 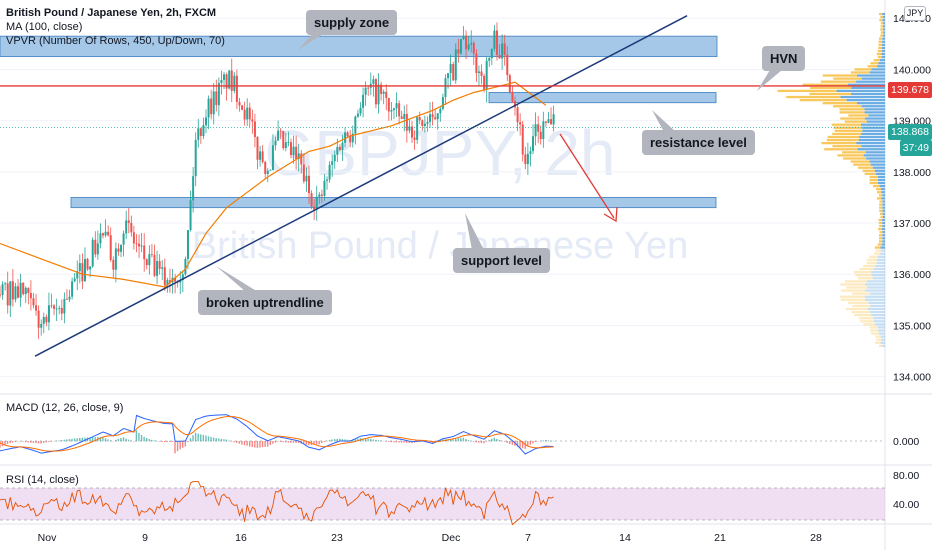 I want to click on x-tick-label: 21, so click(x=720, y=538).